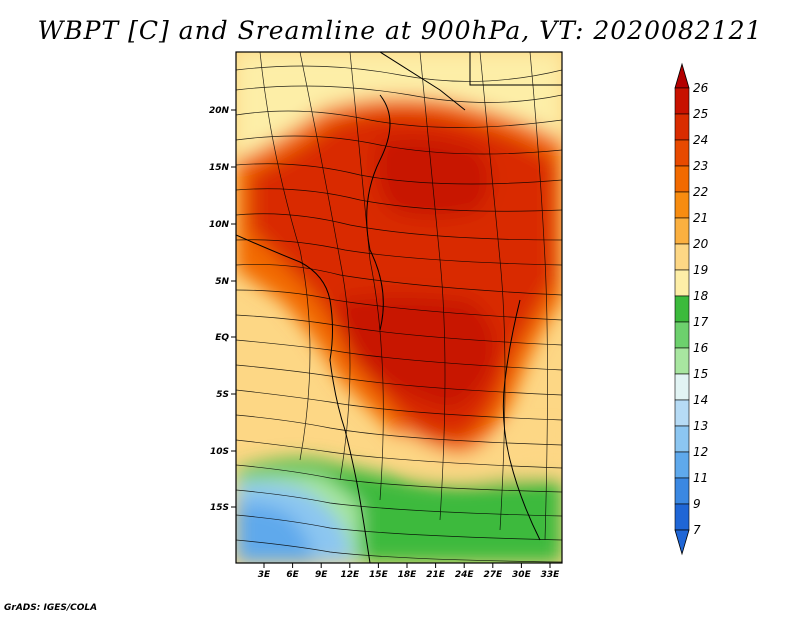  I want to click on lat-tick-label: 10N, so click(219, 225).